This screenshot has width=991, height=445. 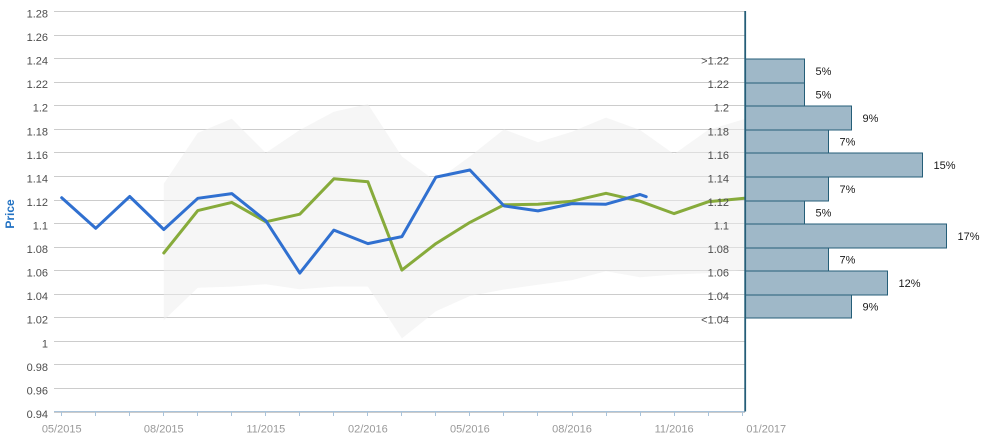 I want to click on svg-text: 1, so click(x=45, y=344).